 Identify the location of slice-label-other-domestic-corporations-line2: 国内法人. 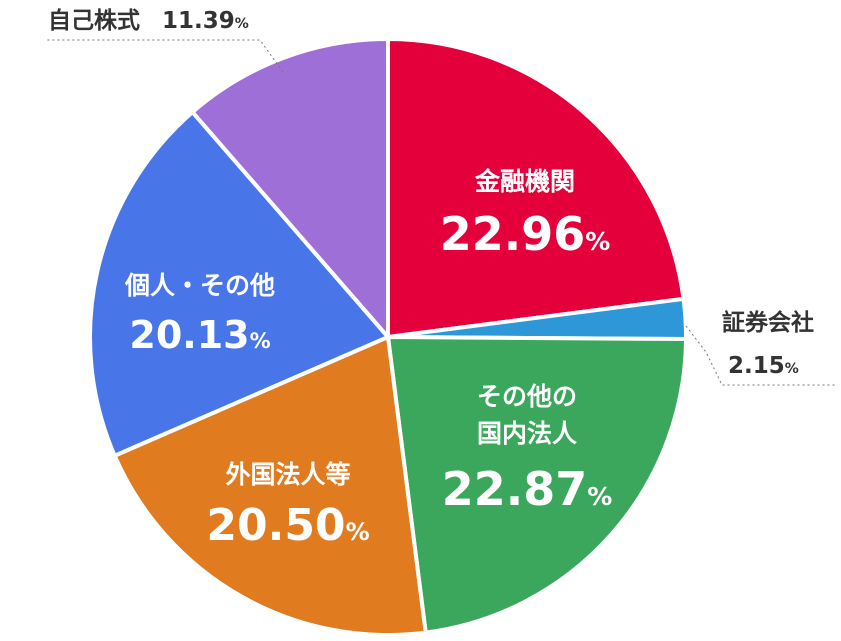
(527, 433).